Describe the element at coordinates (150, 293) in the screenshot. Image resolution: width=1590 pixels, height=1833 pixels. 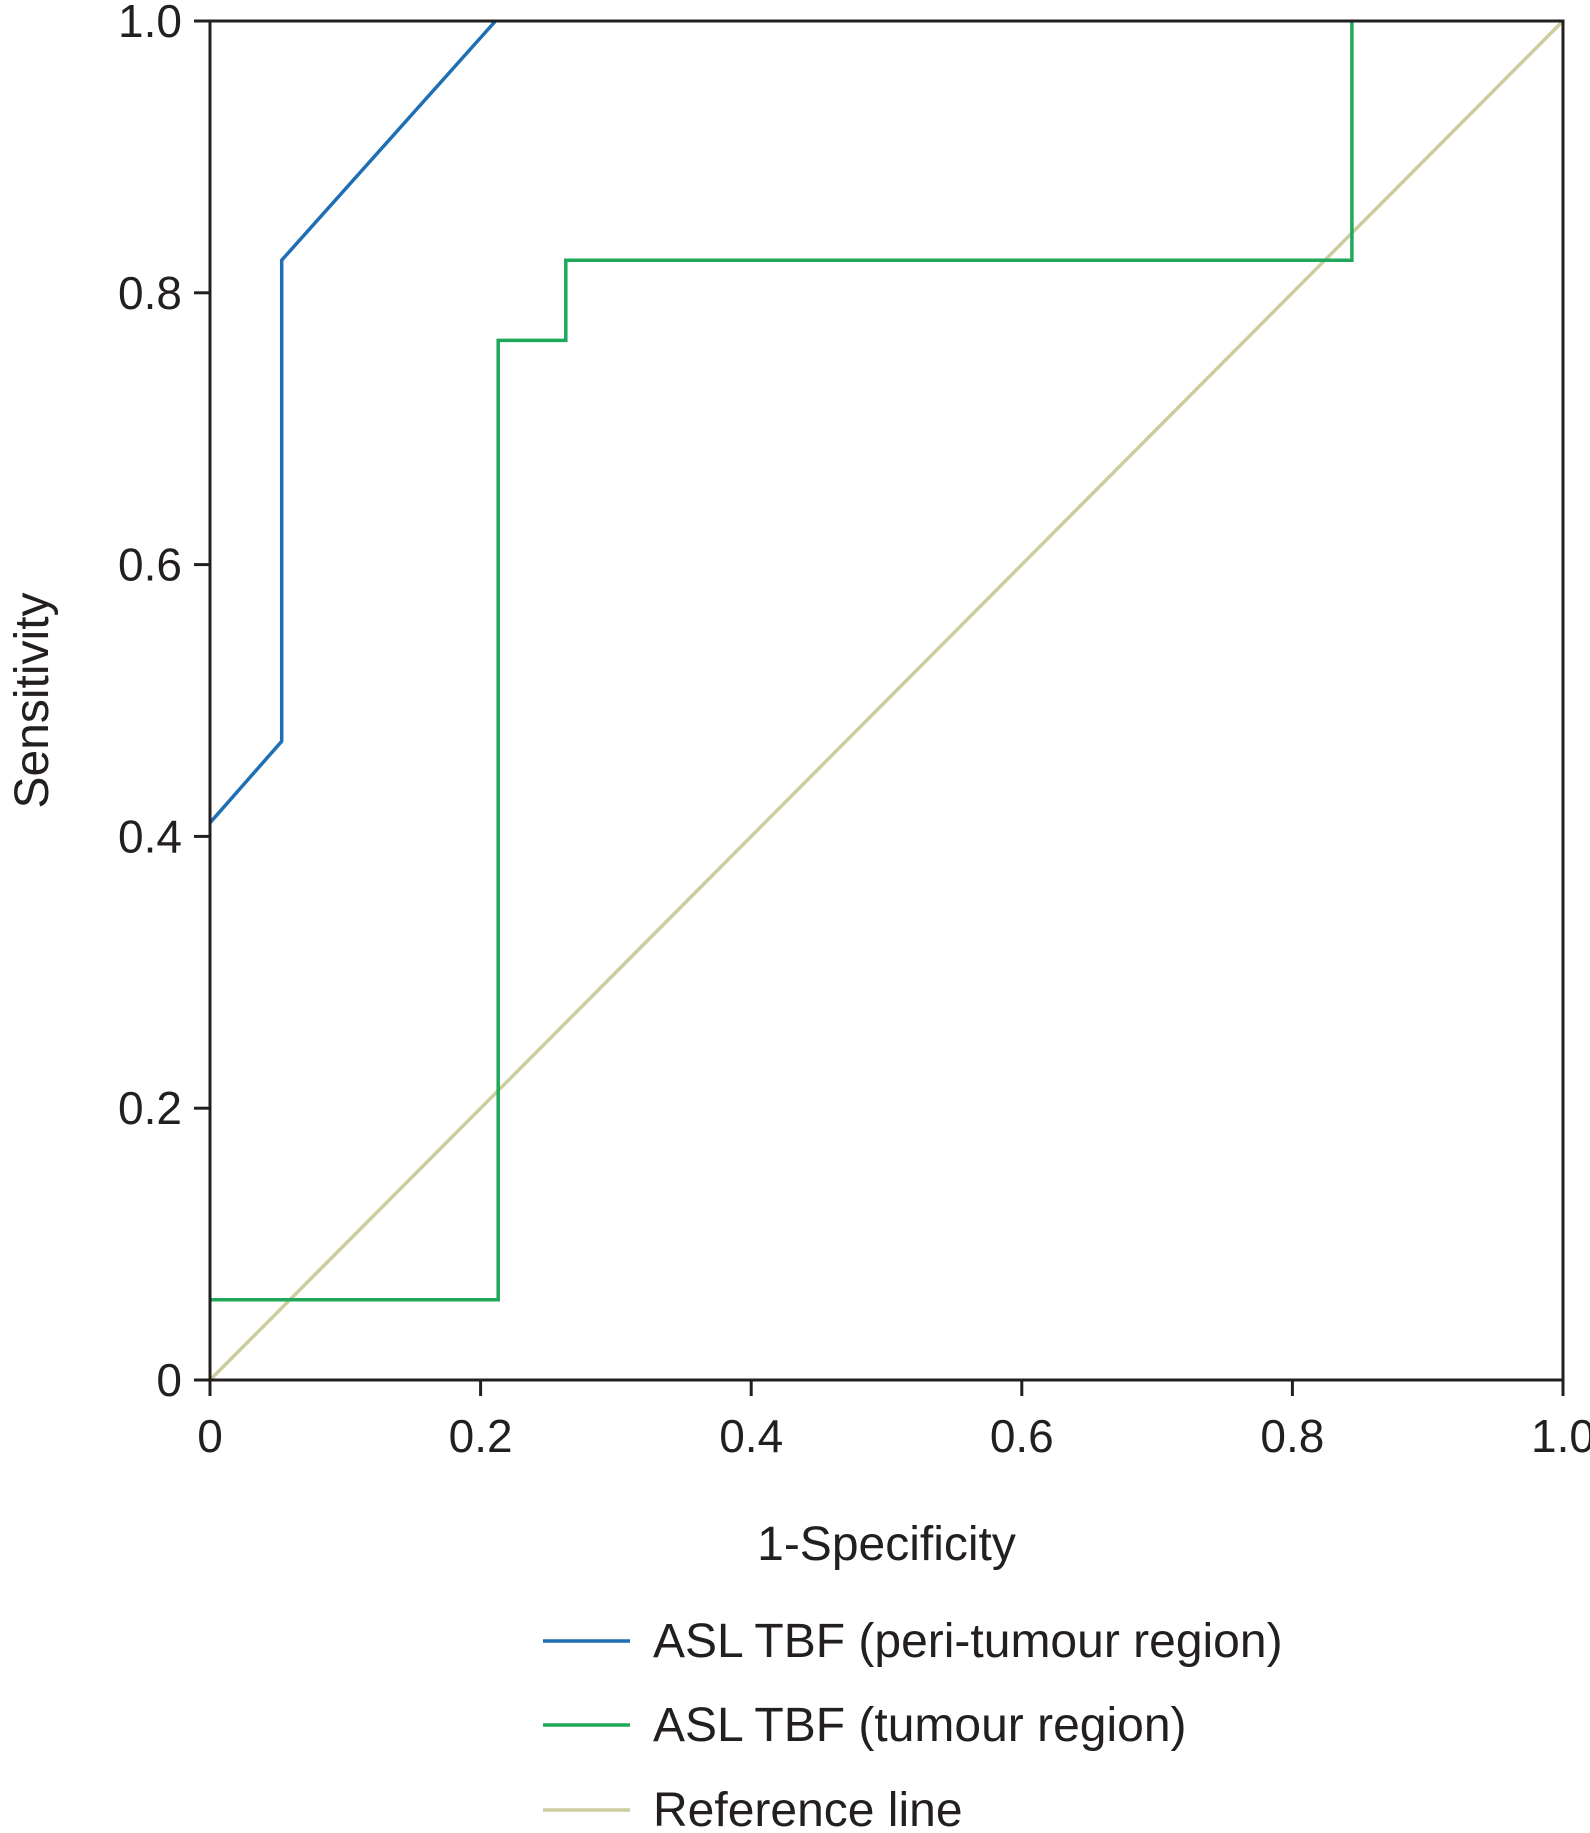
I see `y-tick-label: 0.8` at that location.